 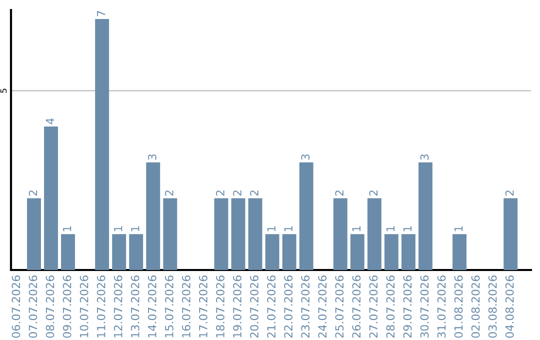 What do you see at coordinates (3, 90) in the screenshot?
I see `y-tick-label: 5` at bounding box center [3, 90].